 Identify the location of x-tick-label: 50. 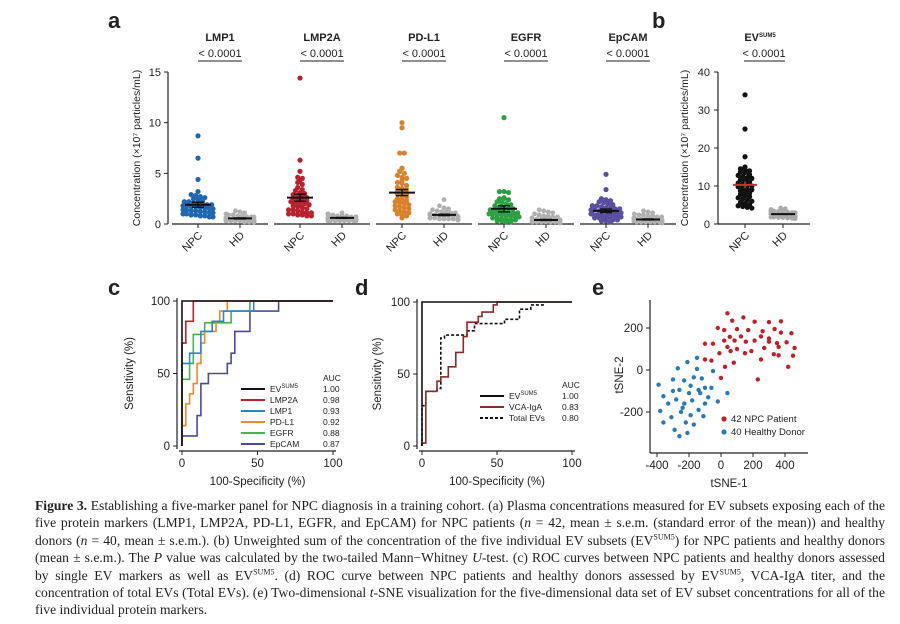
(497, 464).